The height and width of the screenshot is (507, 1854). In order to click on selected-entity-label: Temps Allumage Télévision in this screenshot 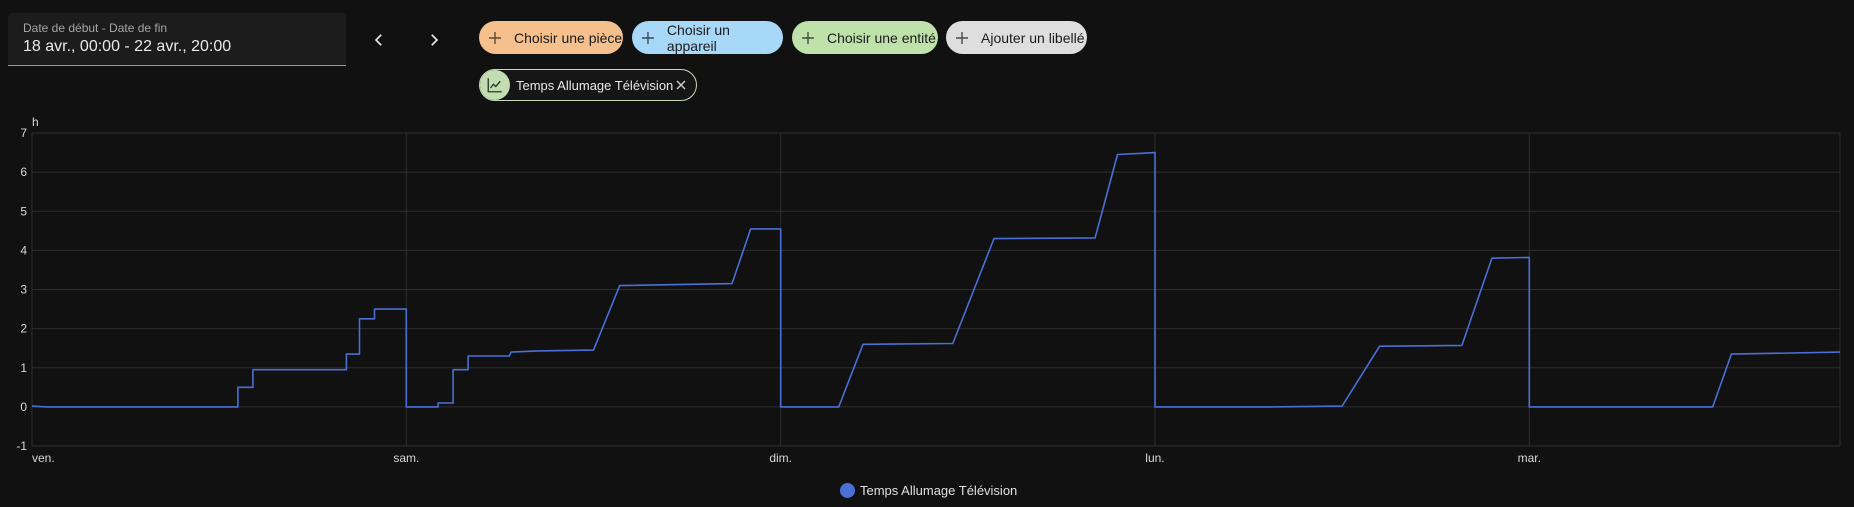, I will do `click(595, 85)`.